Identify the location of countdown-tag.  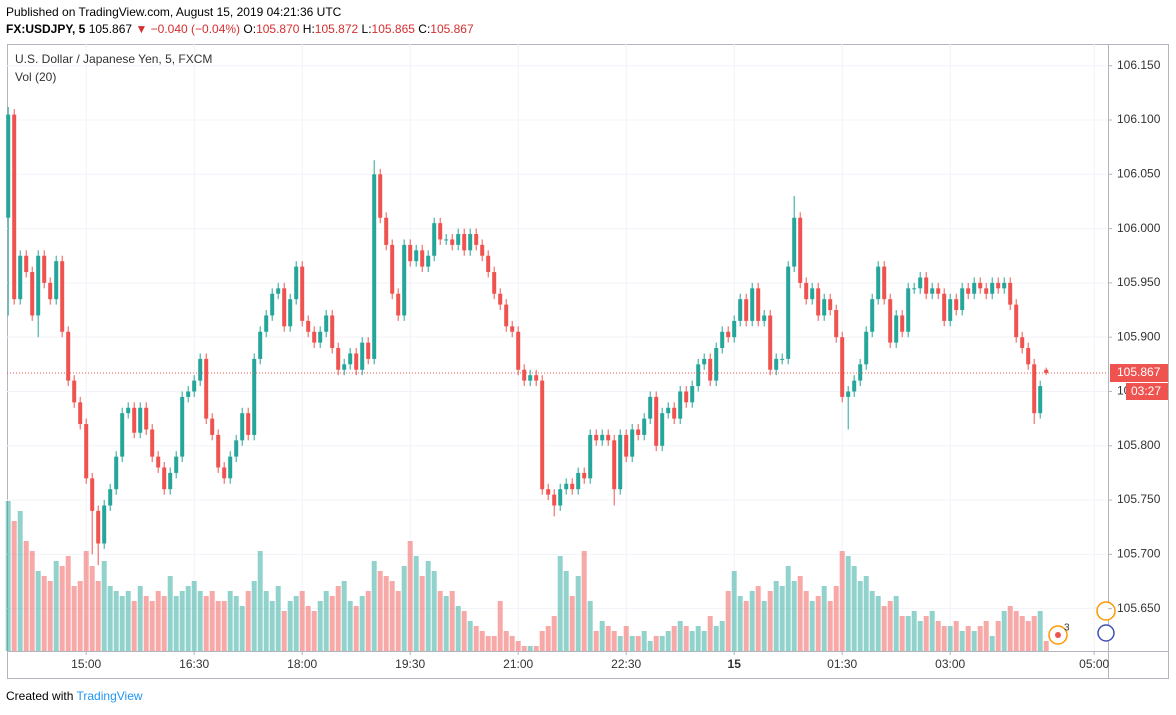
(1147, 392).